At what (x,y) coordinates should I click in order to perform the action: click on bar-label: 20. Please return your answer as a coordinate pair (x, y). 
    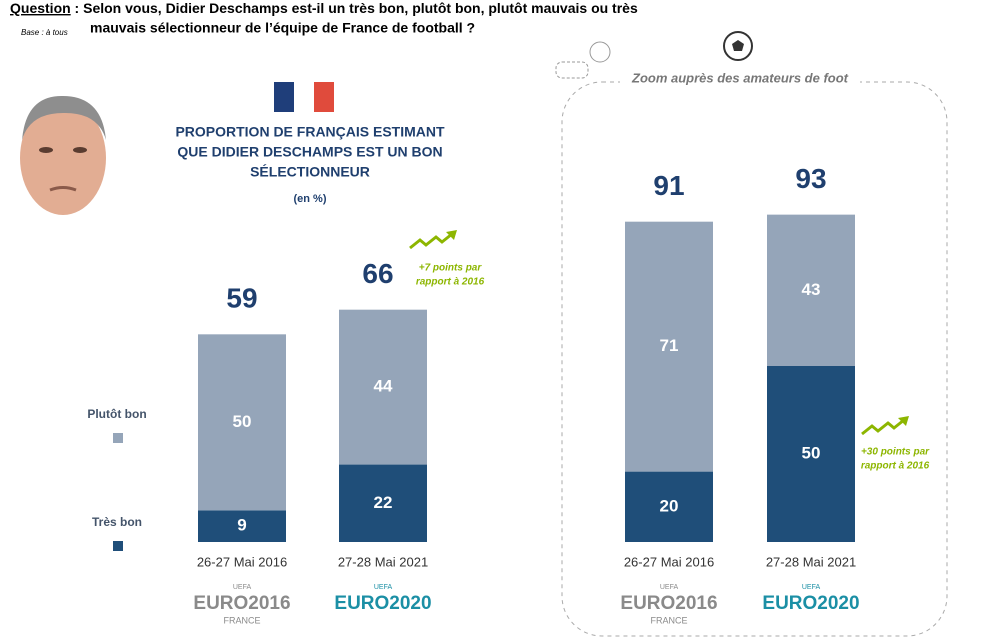
    Looking at the image, I should click on (669, 505).